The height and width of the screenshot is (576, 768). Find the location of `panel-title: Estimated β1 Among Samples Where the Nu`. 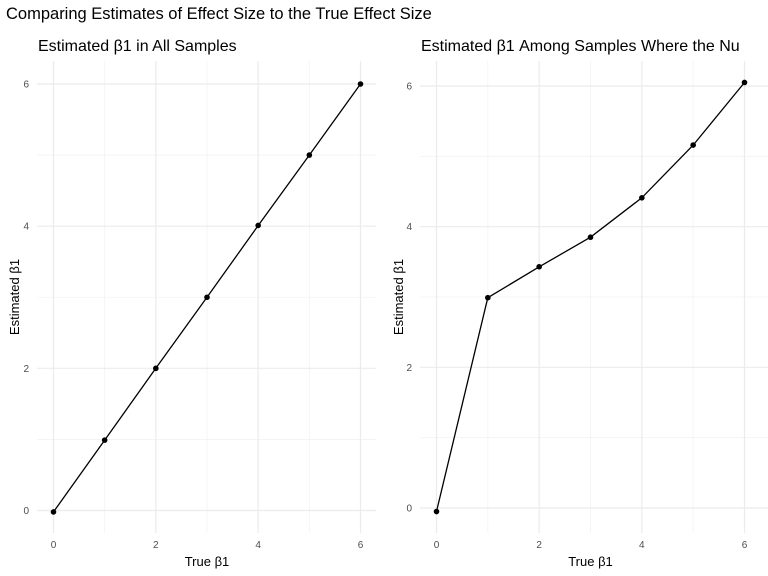

panel-title: Estimated β1 Among Samples Where the Nu is located at coordinates (580, 46).